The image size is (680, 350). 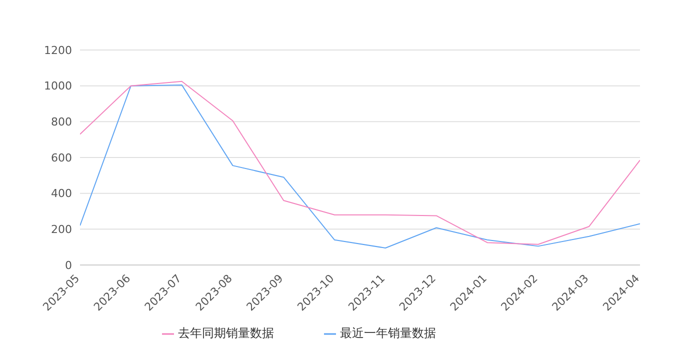 I want to click on y-tick-label: 1000, so click(x=58, y=86).